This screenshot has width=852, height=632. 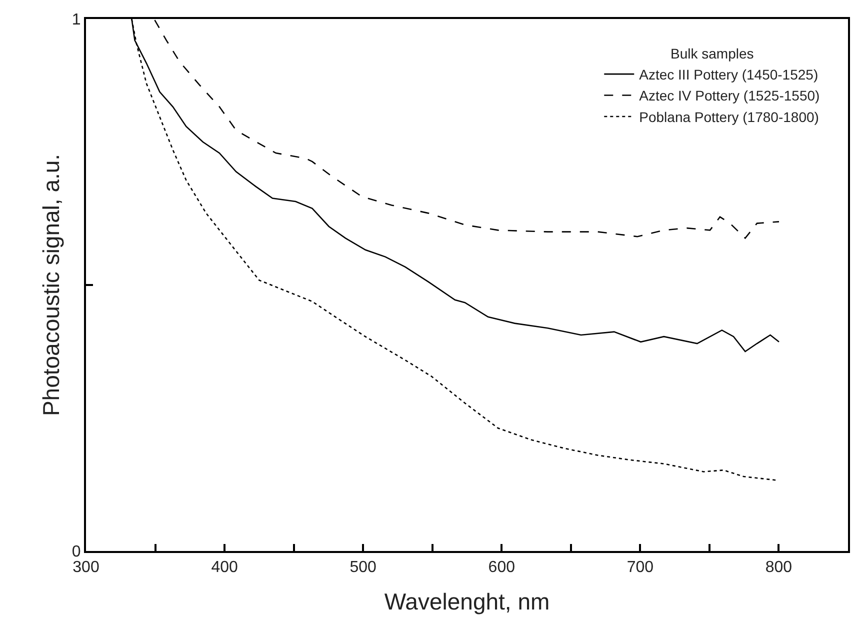 What do you see at coordinates (502, 567) in the screenshot?
I see `x-tick-label: 600` at bounding box center [502, 567].